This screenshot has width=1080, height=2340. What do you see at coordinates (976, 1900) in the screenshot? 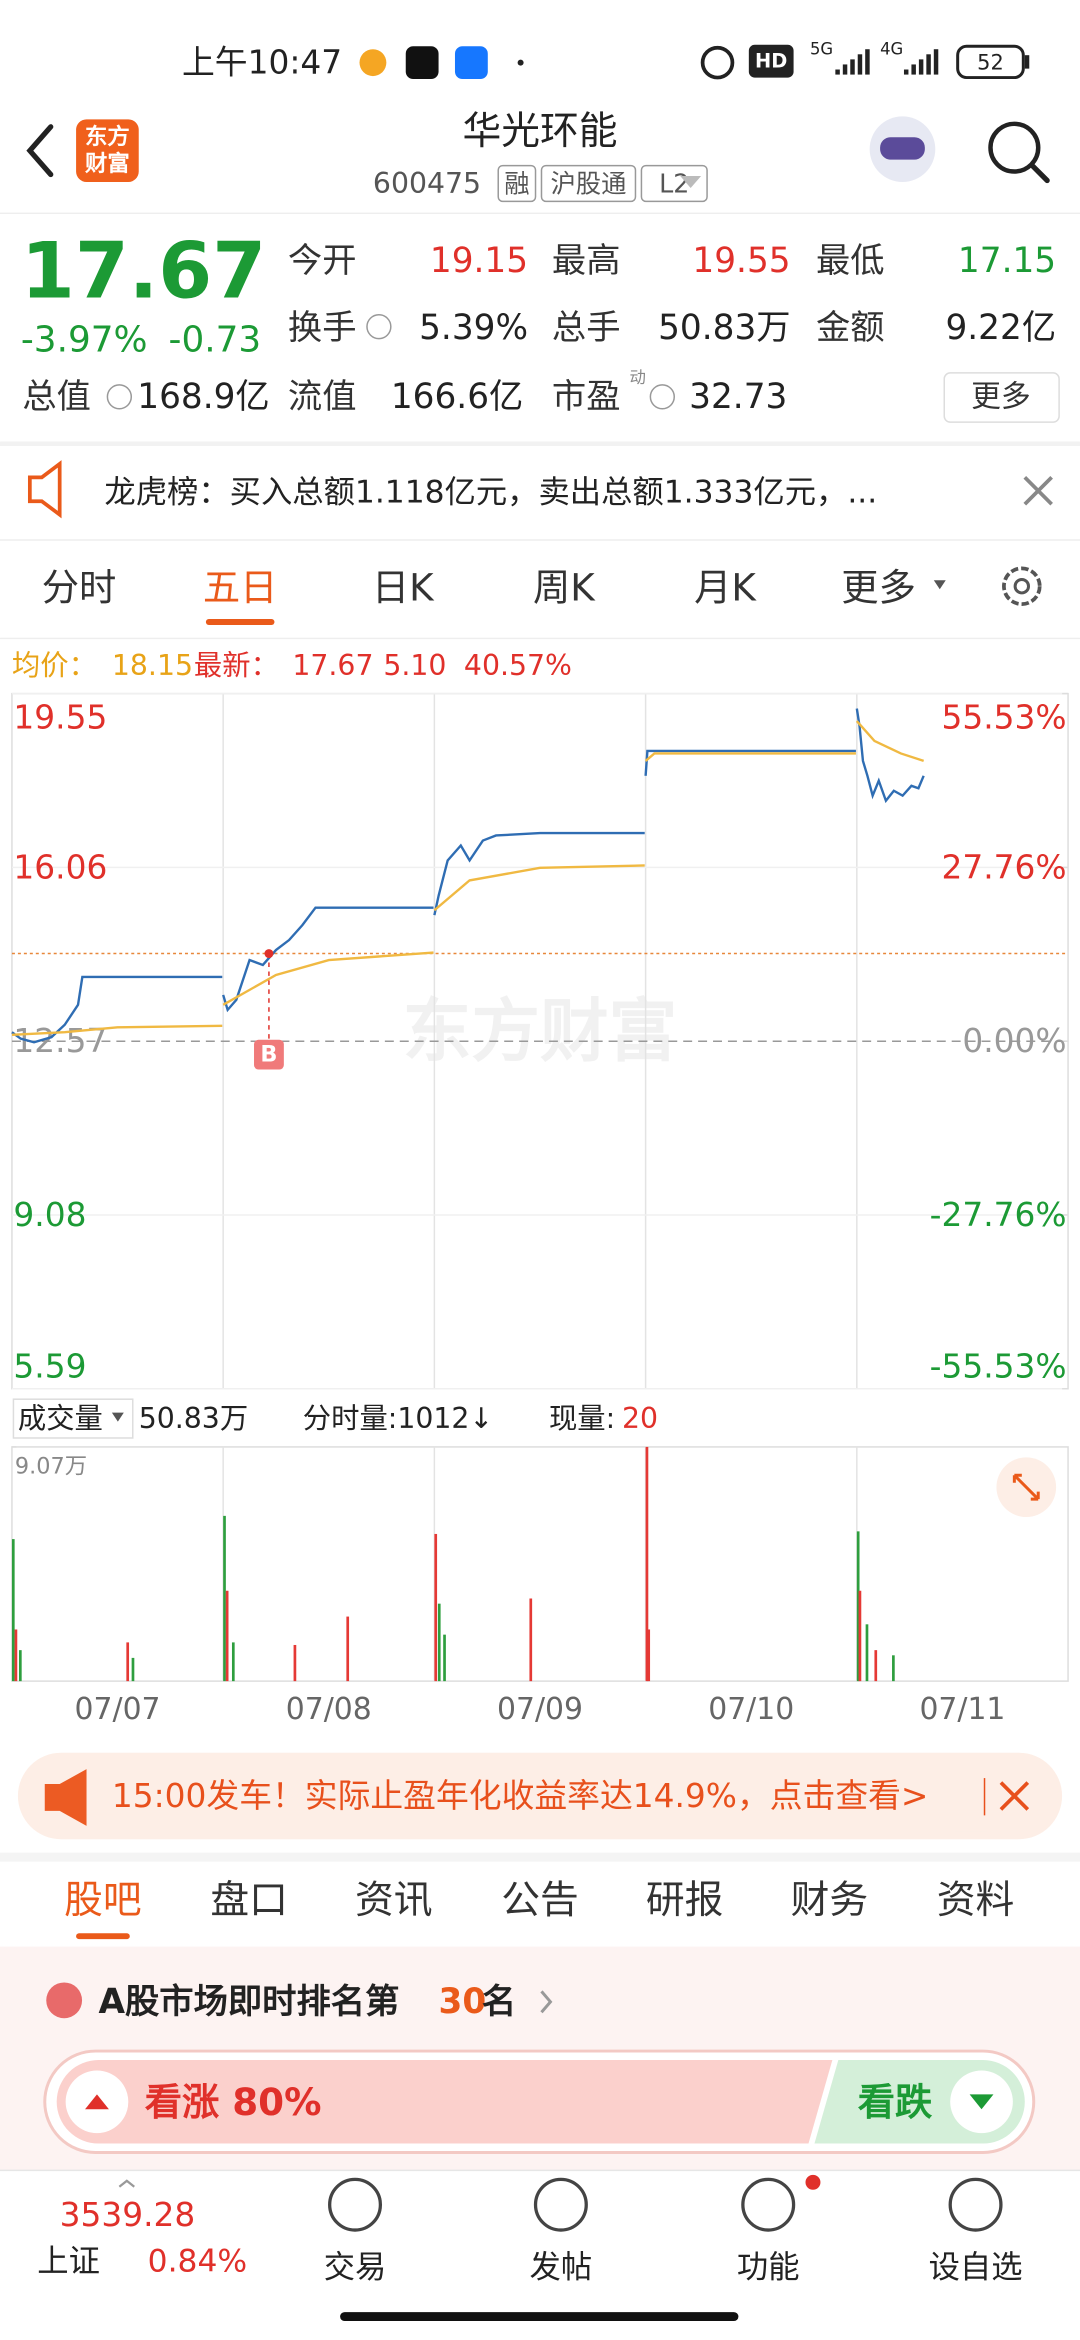
I see `content-tab: 资料` at bounding box center [976, 1900].